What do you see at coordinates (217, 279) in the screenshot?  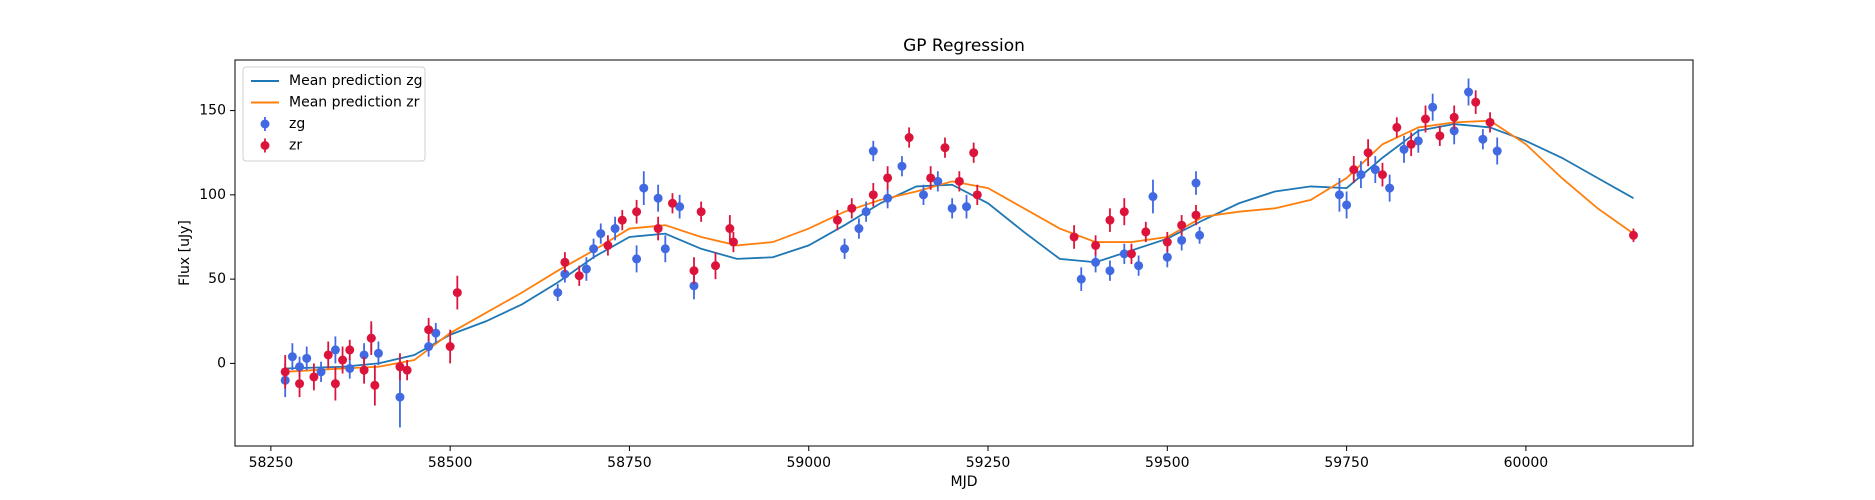 I see `y-tick-label: 50` at bounding box center [217, 279].